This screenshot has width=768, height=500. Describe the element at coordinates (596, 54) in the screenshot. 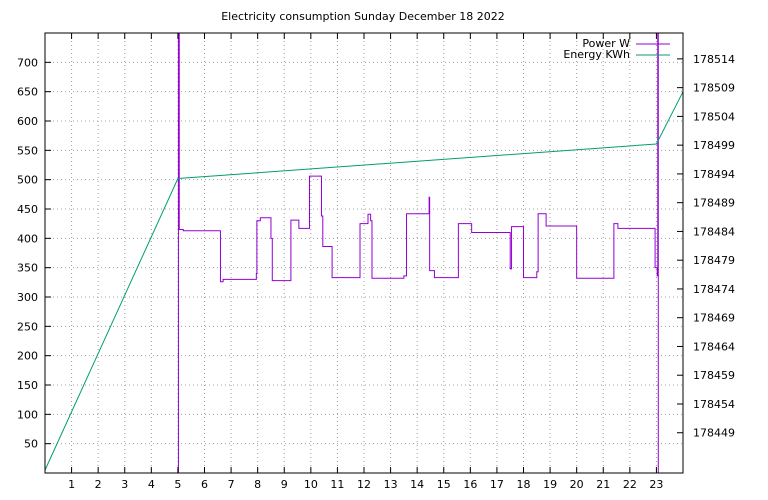

I see `legend-label-energy-kwh: Energy KWh` at that location.